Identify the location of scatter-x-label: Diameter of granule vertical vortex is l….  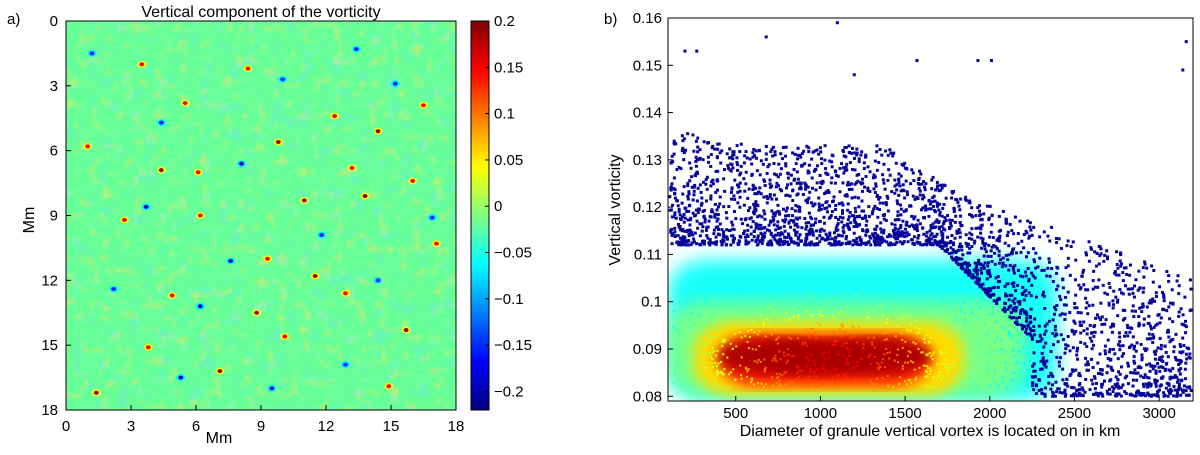
(930, 431).